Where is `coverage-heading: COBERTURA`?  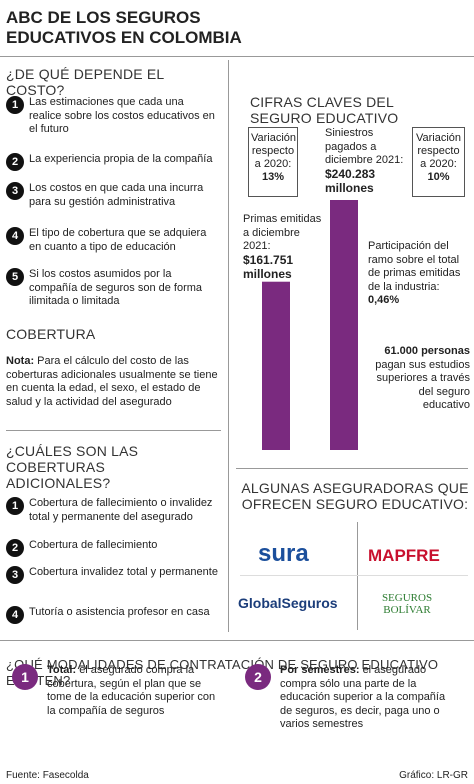
coverage-heading: COBERTURA is located at coordinates (51, 334).